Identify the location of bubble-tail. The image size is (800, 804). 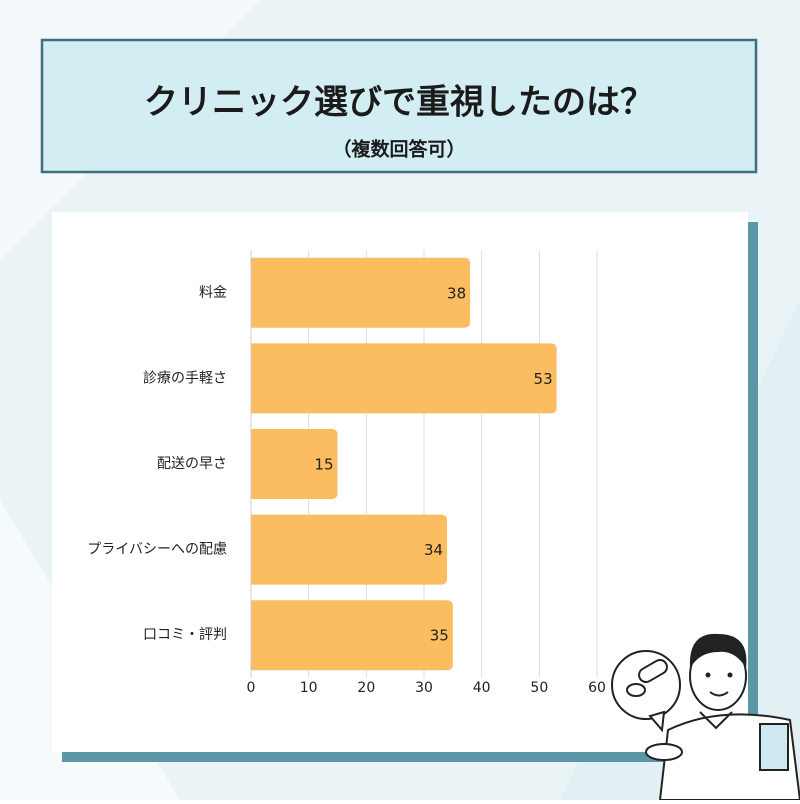
(657, 721).